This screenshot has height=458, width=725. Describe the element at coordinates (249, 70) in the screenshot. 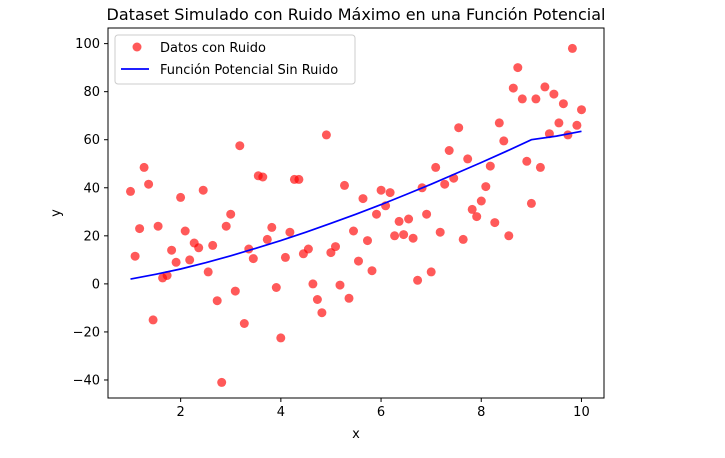

I see `legend-label-line: Función Potencial Sin Ruido` at that location.